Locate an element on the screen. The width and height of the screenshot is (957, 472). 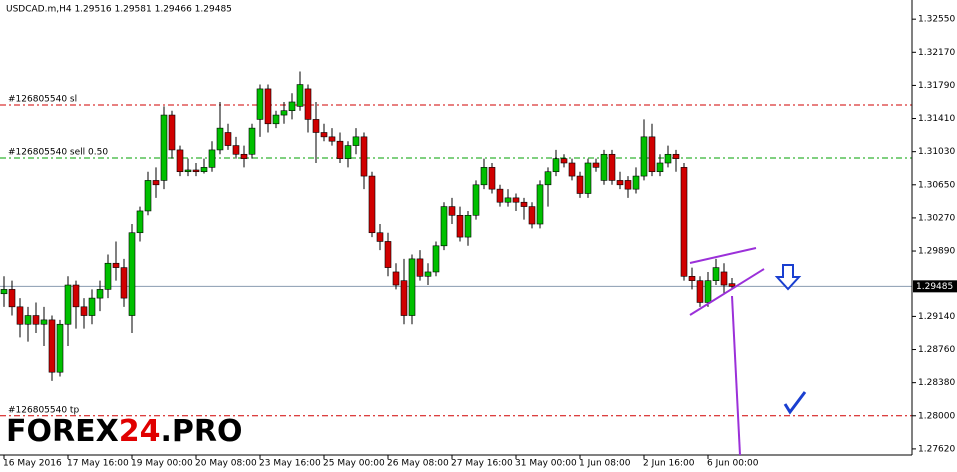
x-tick-label: 20 May 08:00 is located at coordinates (226, 464).